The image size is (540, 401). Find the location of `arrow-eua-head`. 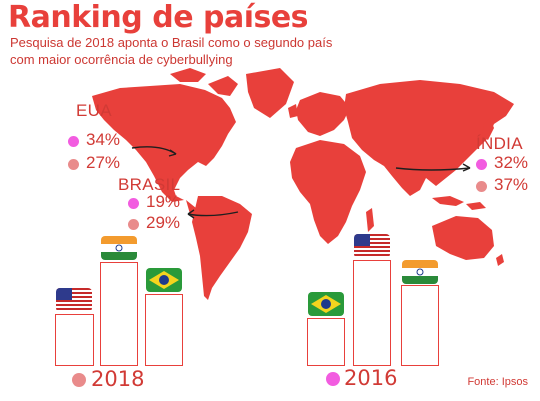

arrow-eua-head is located at coordinates (172, 153).